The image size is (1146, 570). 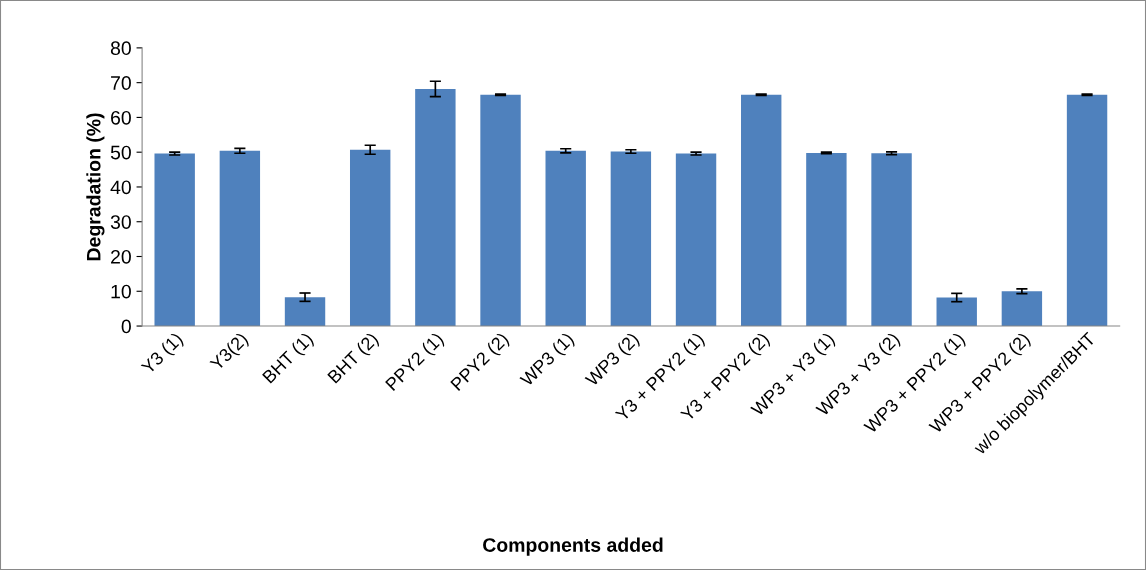 What do you see at coordinates (120, 152) in the screenshot?
I see `y-tick-label: 50` at bounding box center [120, 152].